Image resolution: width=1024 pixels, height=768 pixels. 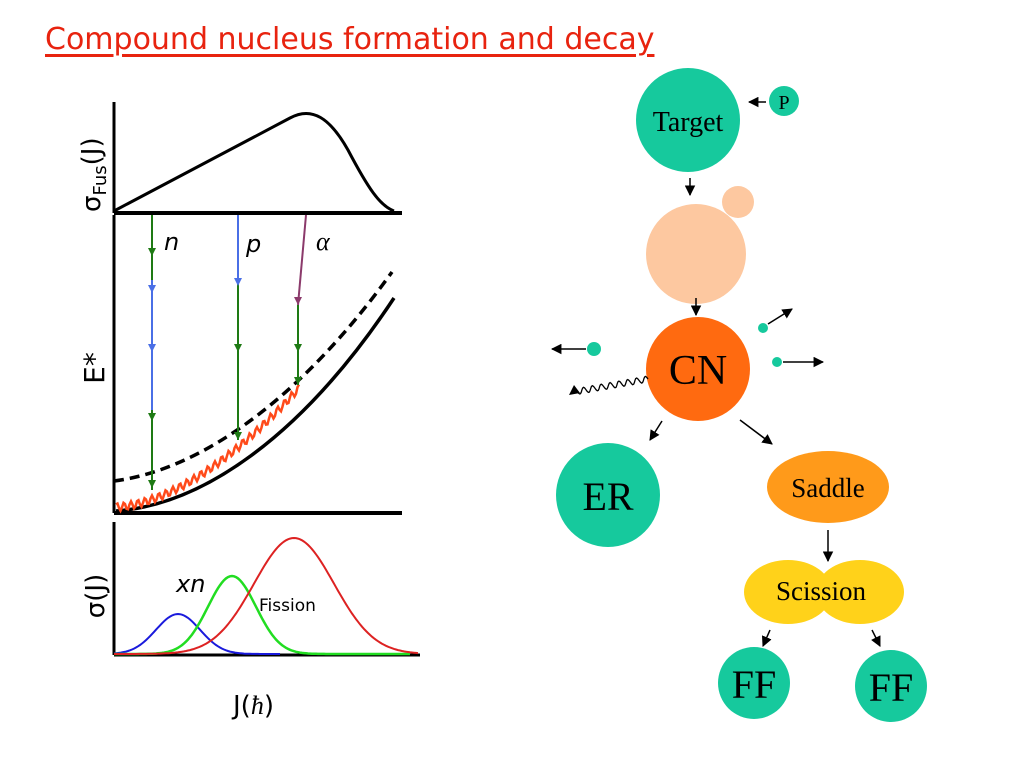 What do you see at coordinates (780, 316) in the screenshot?
I see `emitted-particle-upper-right-arrow` at bounding box center [780, 316].